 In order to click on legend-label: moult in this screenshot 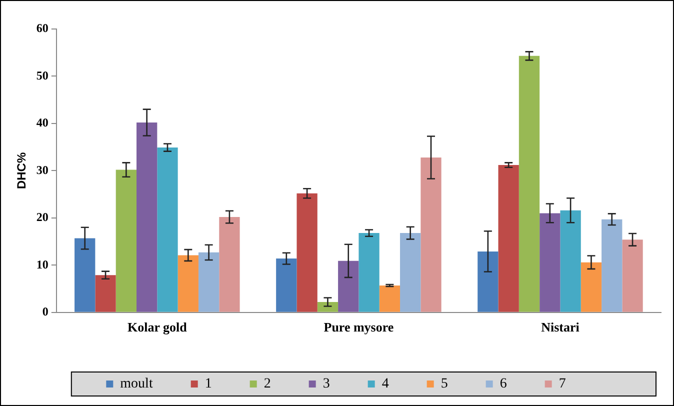, I will do `click(136, 384)`.